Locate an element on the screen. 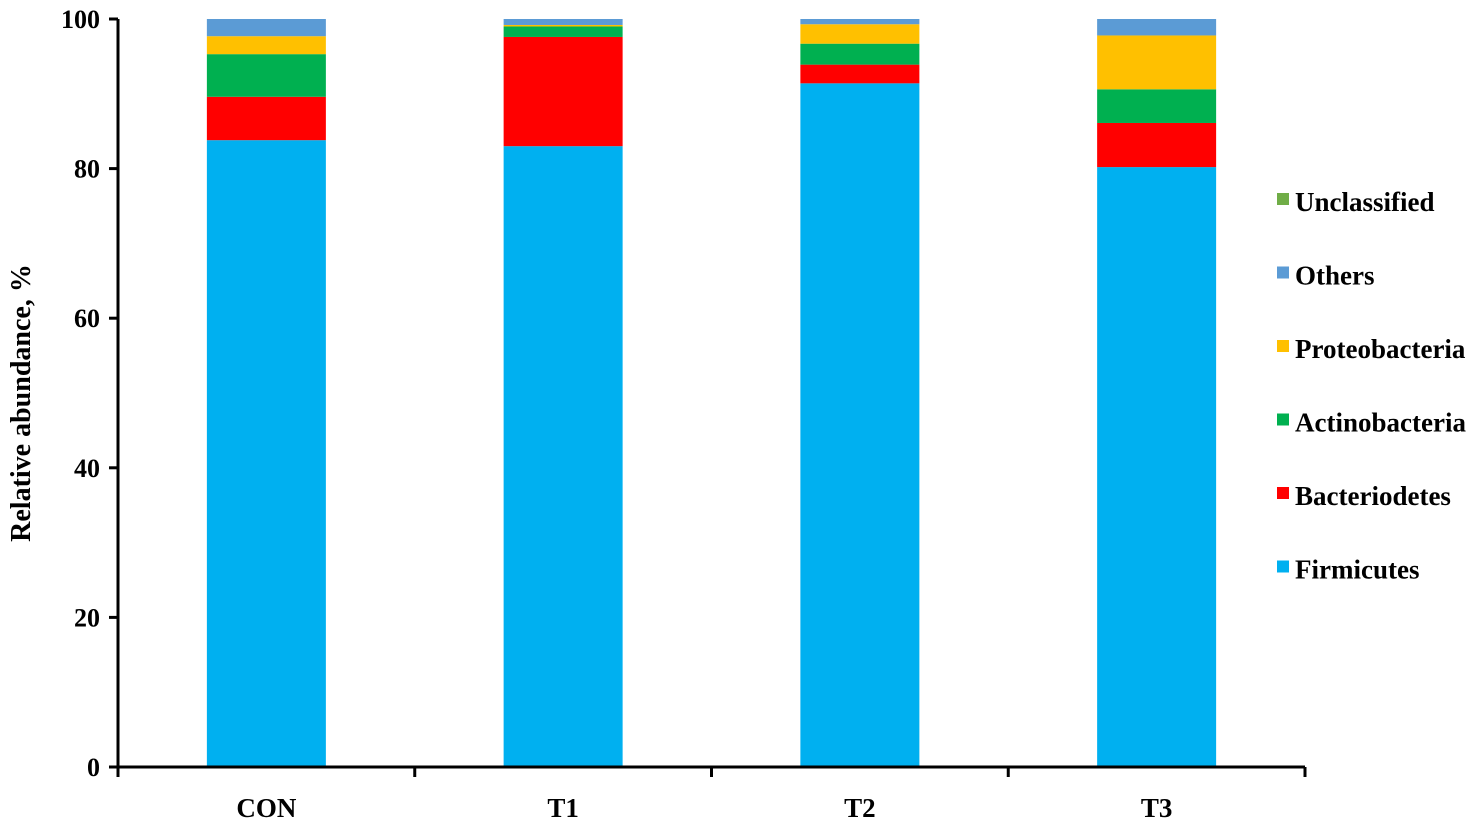 The width and height of the screenshot is (1481, 826). legend-label: Proteobacteria is located at coordinates (1380, 349).